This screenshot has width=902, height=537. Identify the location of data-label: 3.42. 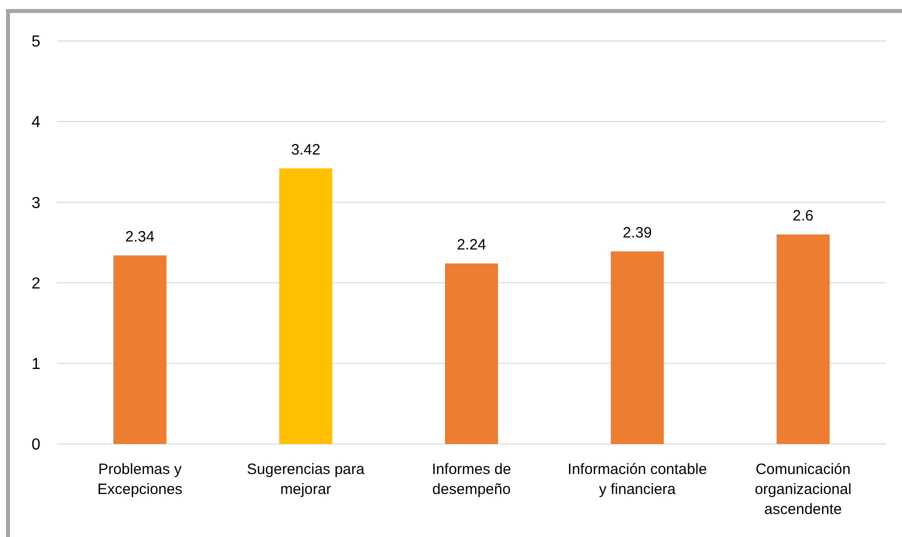
(305, 149).